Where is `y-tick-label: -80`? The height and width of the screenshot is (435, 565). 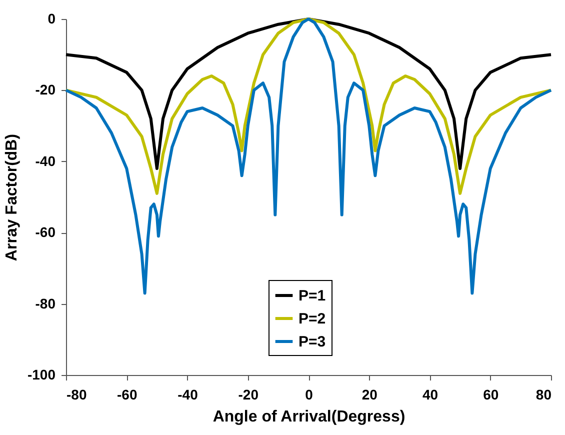 y-tick-label: -80 is located at coordinates (45, 303).